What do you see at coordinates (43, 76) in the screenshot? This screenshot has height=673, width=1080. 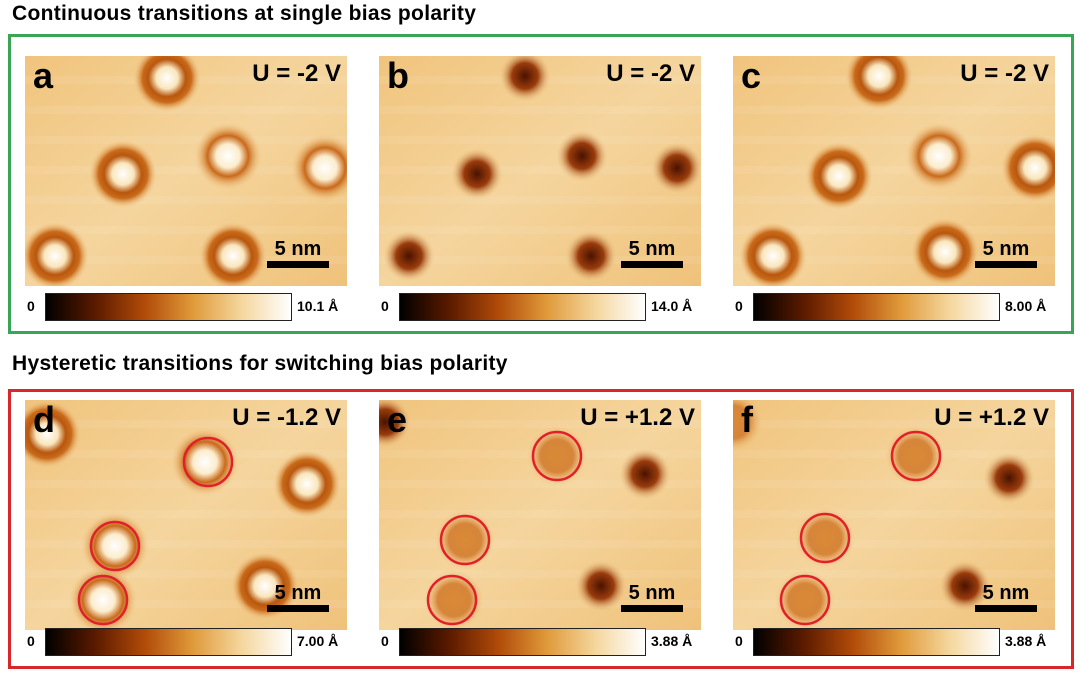 I see `panel-label: a` at bounding box center [43, 76].